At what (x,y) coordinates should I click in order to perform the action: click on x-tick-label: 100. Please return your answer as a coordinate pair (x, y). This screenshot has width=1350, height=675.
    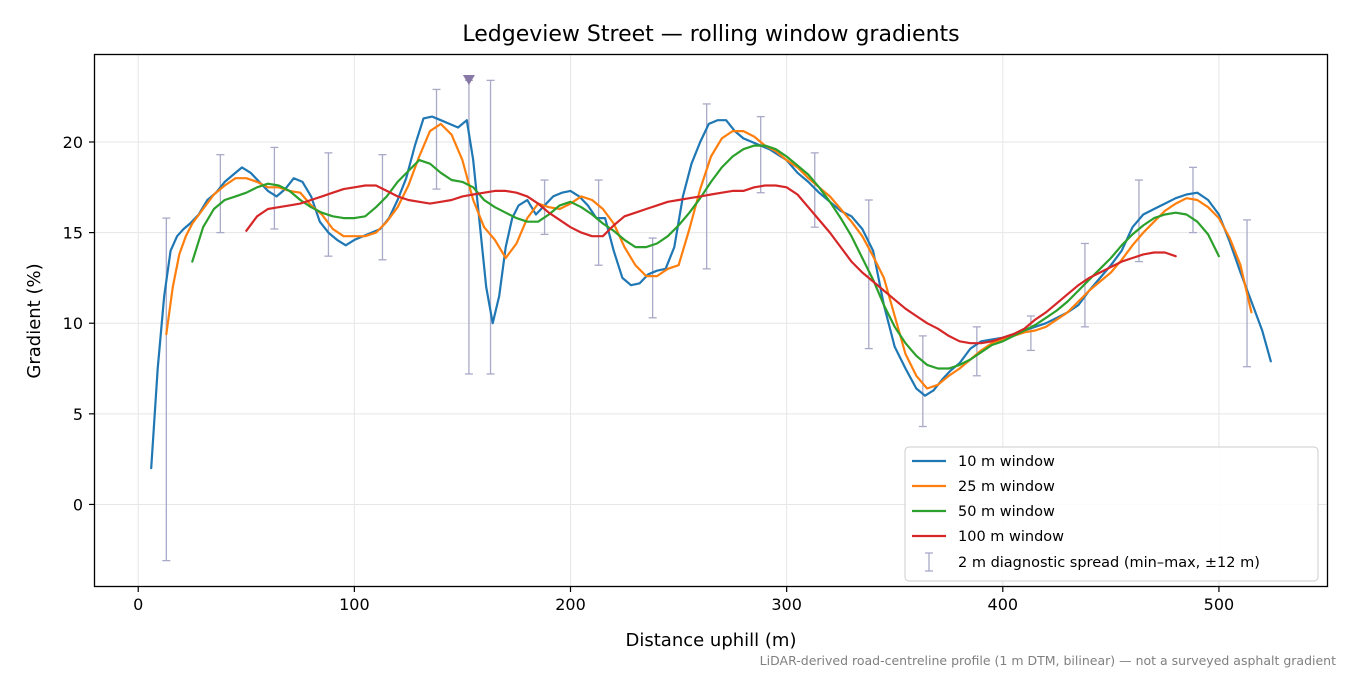
    Looking at the image, I should click on (354, 604).